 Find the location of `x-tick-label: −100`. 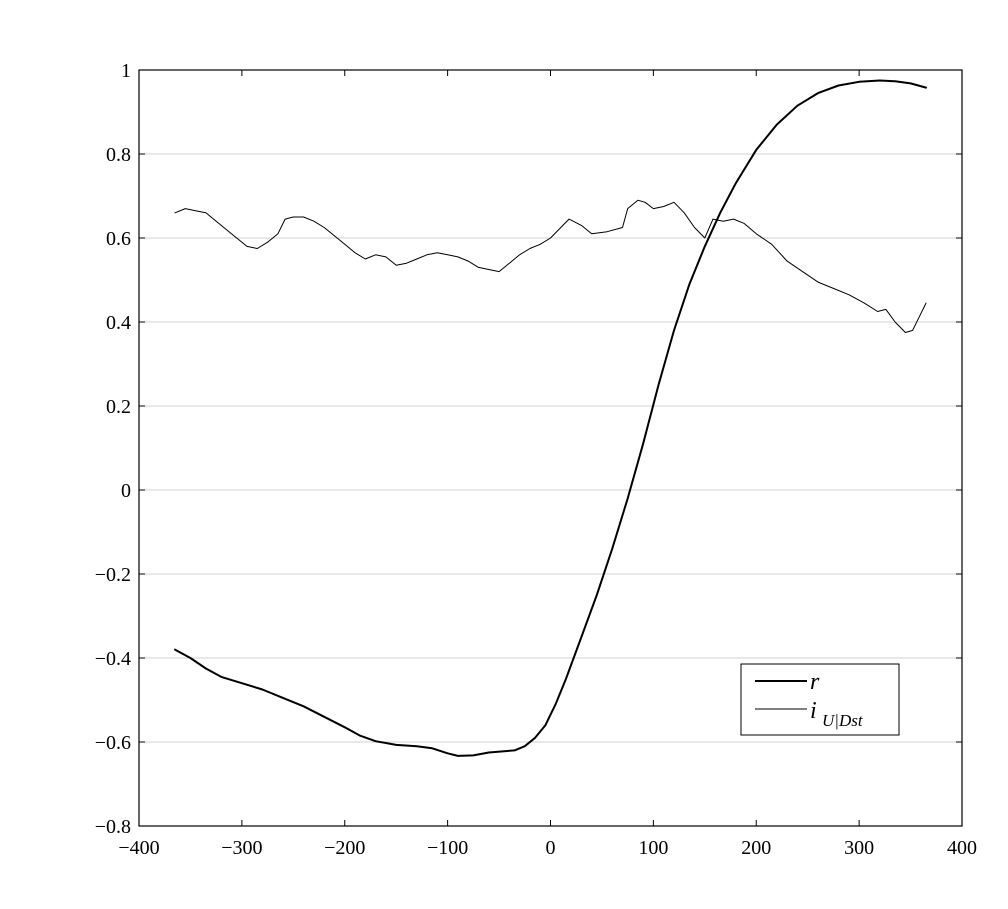

x-tick-label: −100 is located at coordinates (447, 848).